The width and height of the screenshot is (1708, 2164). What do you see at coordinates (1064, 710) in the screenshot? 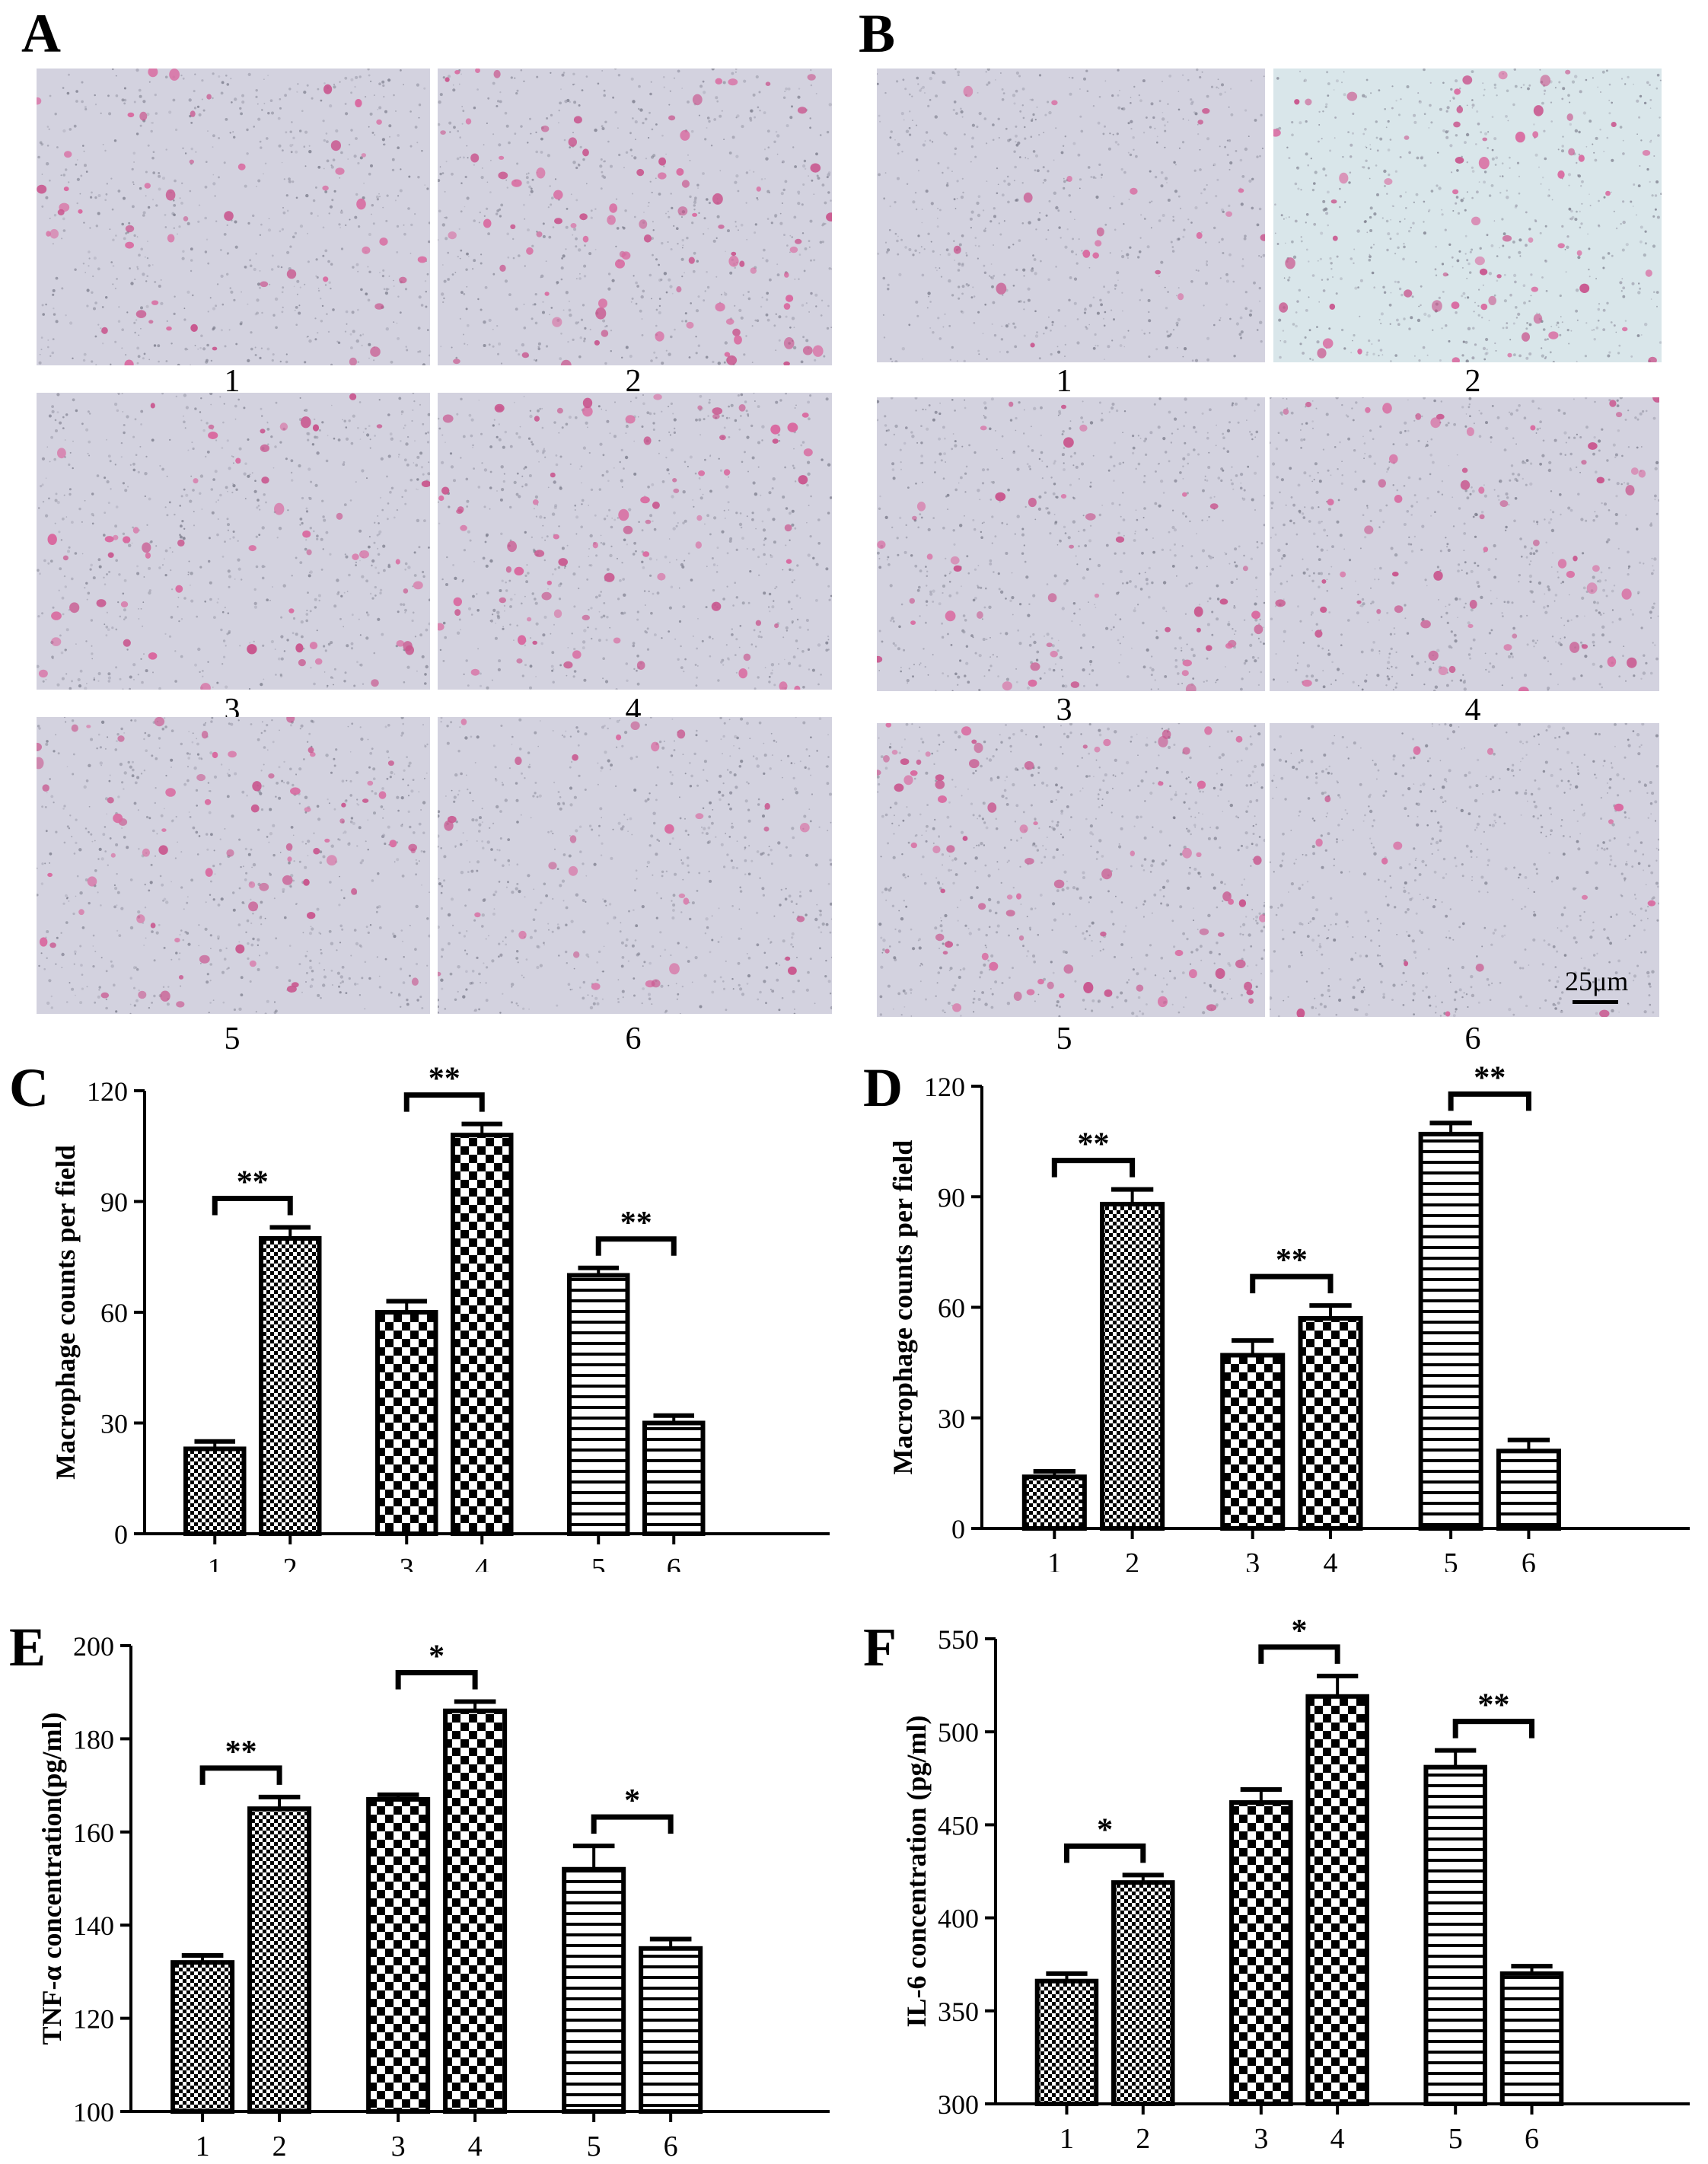
I see `micrograph-label-b-3: 3` at bounding box center [1064, 710].